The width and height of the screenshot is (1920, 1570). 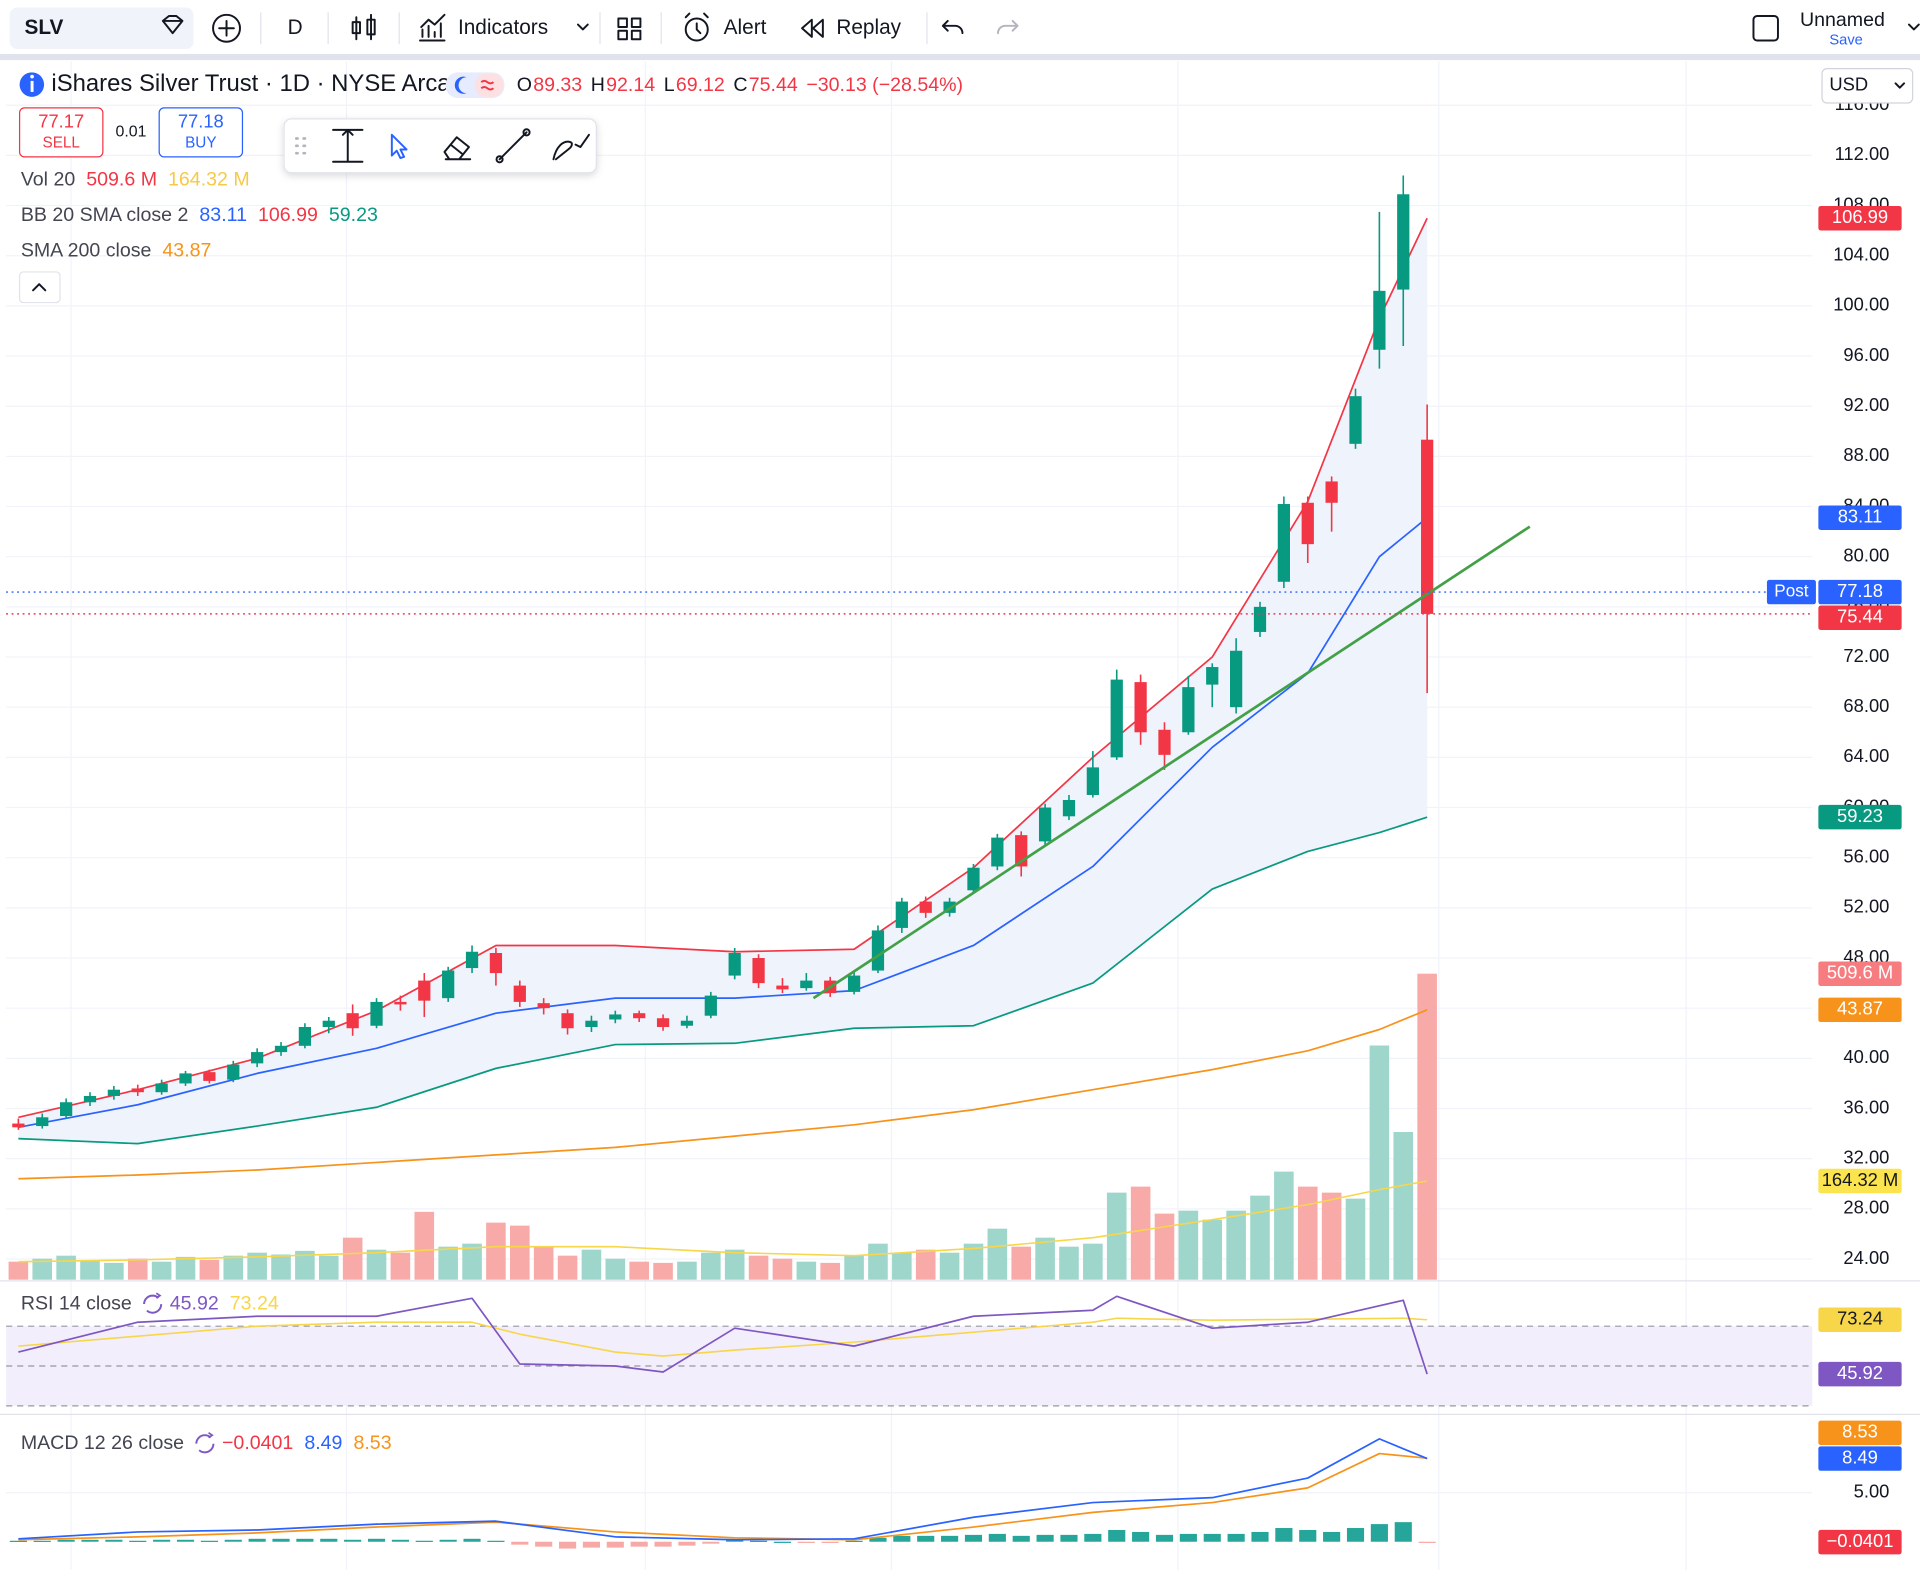 What do you see at coordinates (629, 29) in the screenshot?
I see `layout-icon` at bounding box center [629, 29].